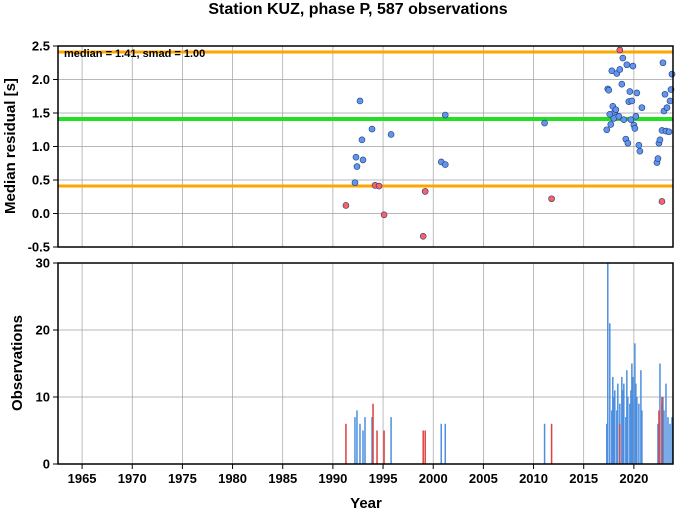 Image resolution: width=678 pixels, height=511 pixels. I want to click on observations-y-ticks: 0 10 20 30, so click(47, 364).